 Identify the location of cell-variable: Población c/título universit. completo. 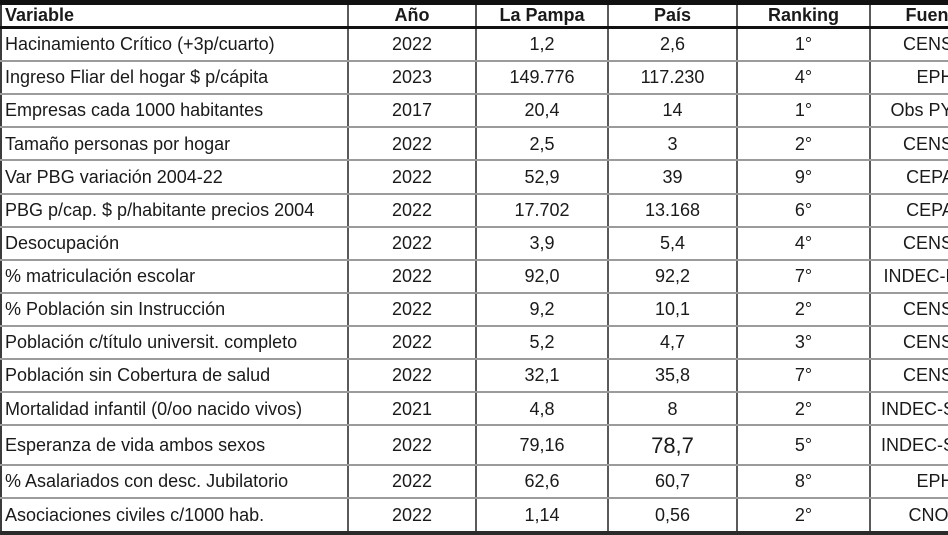
(175, 343).